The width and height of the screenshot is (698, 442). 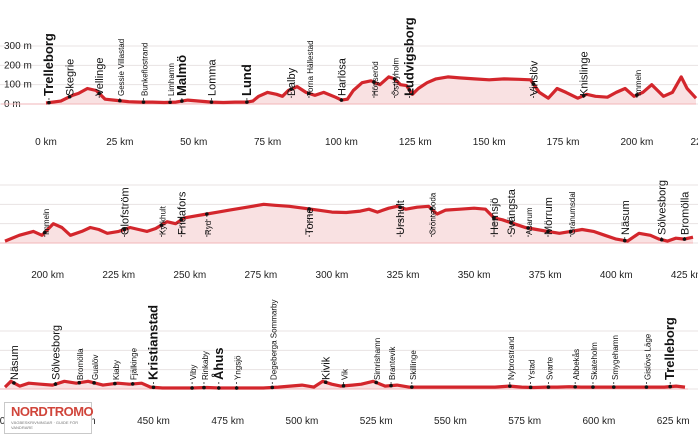 What do you see at coordinates (18, 85) in the screenshot?
I see `y-tick-label: 100 m` at bounding box center [18, 85].